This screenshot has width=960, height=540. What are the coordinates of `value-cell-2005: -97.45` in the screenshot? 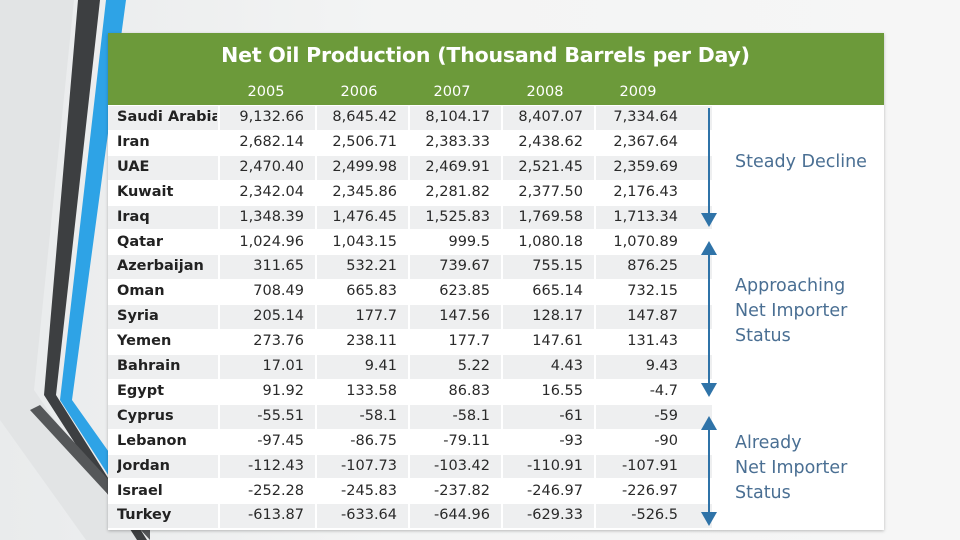 It's located at (280, 440).